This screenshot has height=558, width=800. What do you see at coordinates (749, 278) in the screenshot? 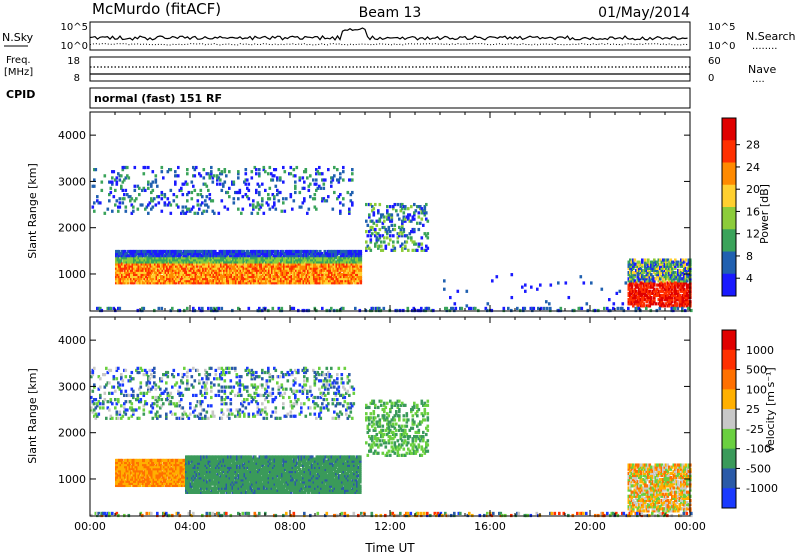
I see `colorbar-tick-label: 4` at bounding box center [749, 278].